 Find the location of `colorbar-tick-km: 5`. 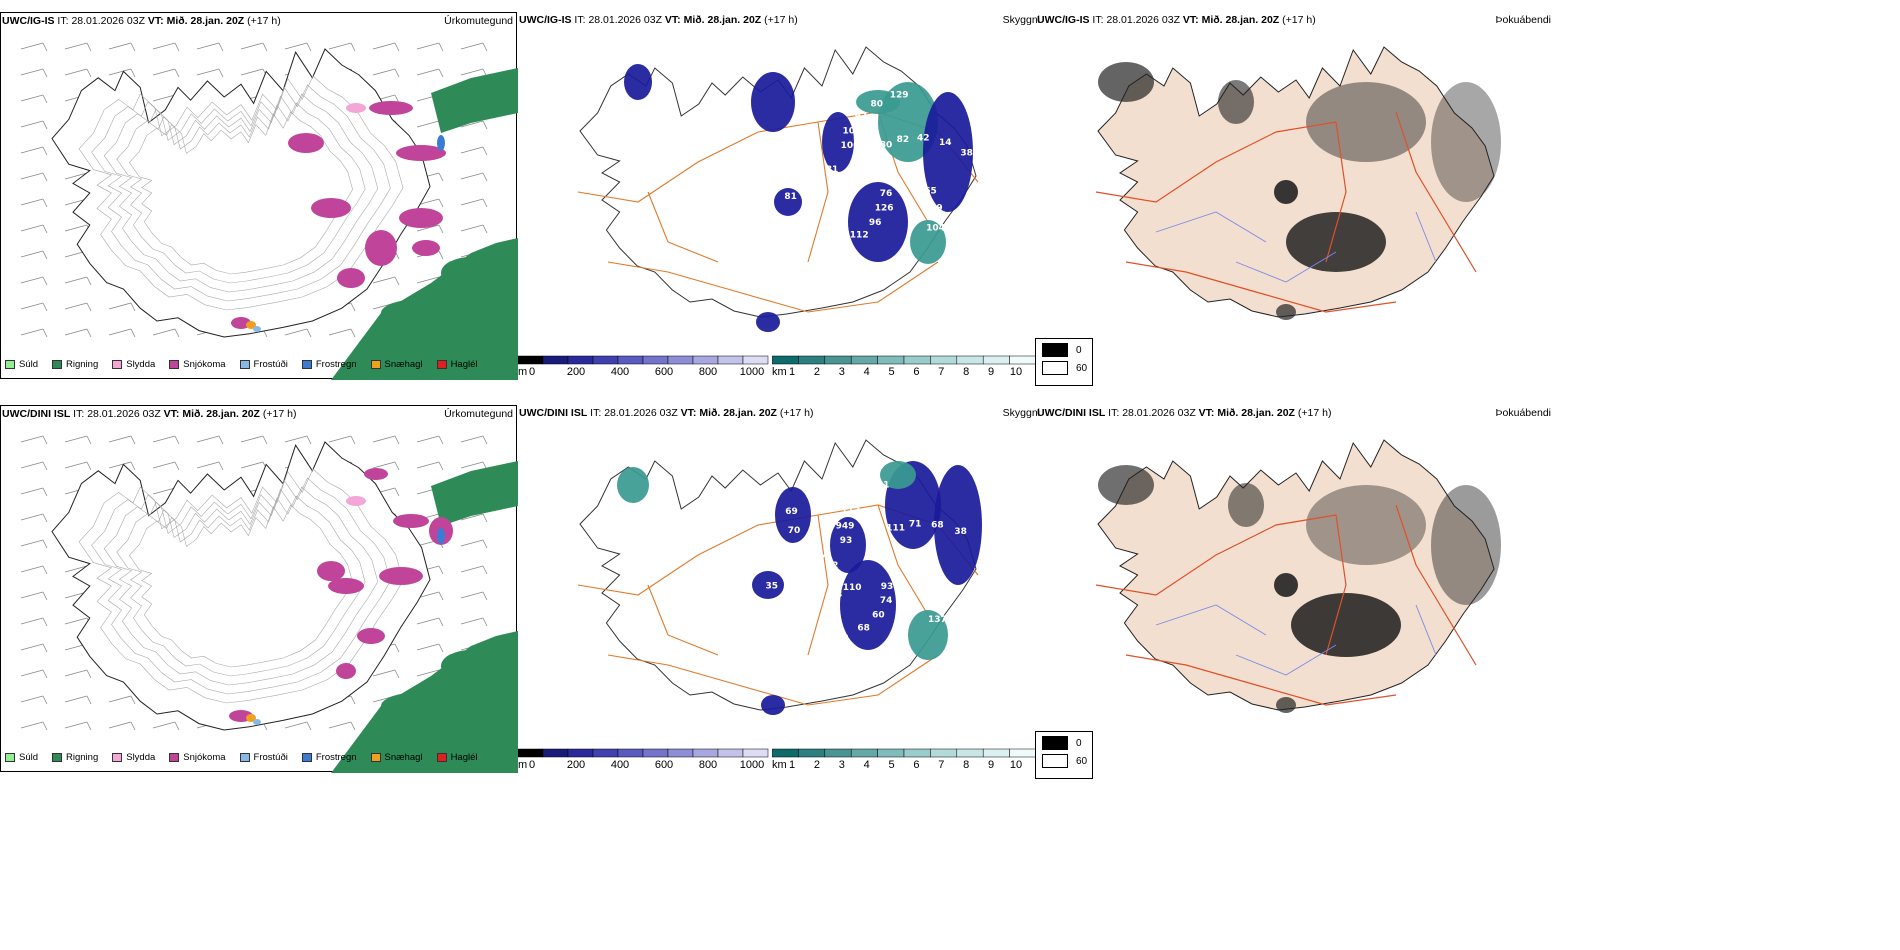

colorbar-tick-km: 5 is located at coordinates (891, 372).